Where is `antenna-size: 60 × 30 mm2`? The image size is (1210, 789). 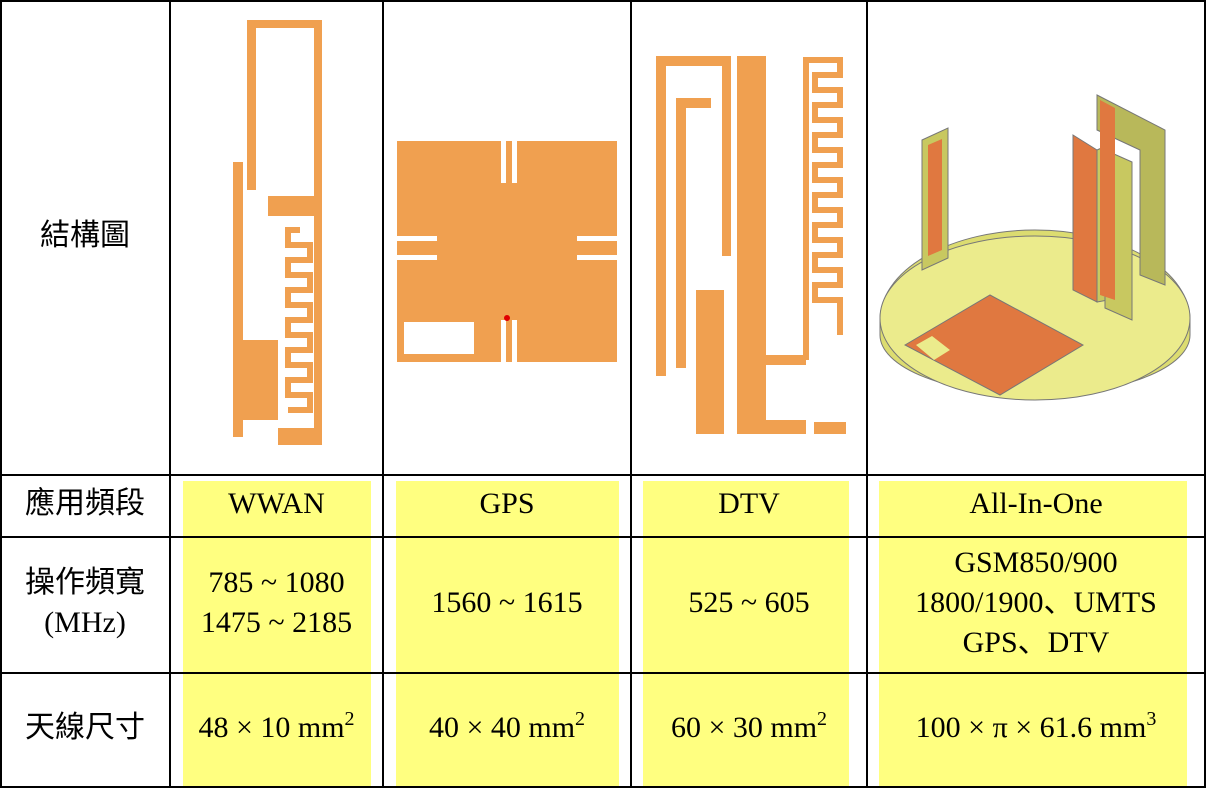 antenna-size: 60 × 30 mm2 is located at coordinates (749, 726).